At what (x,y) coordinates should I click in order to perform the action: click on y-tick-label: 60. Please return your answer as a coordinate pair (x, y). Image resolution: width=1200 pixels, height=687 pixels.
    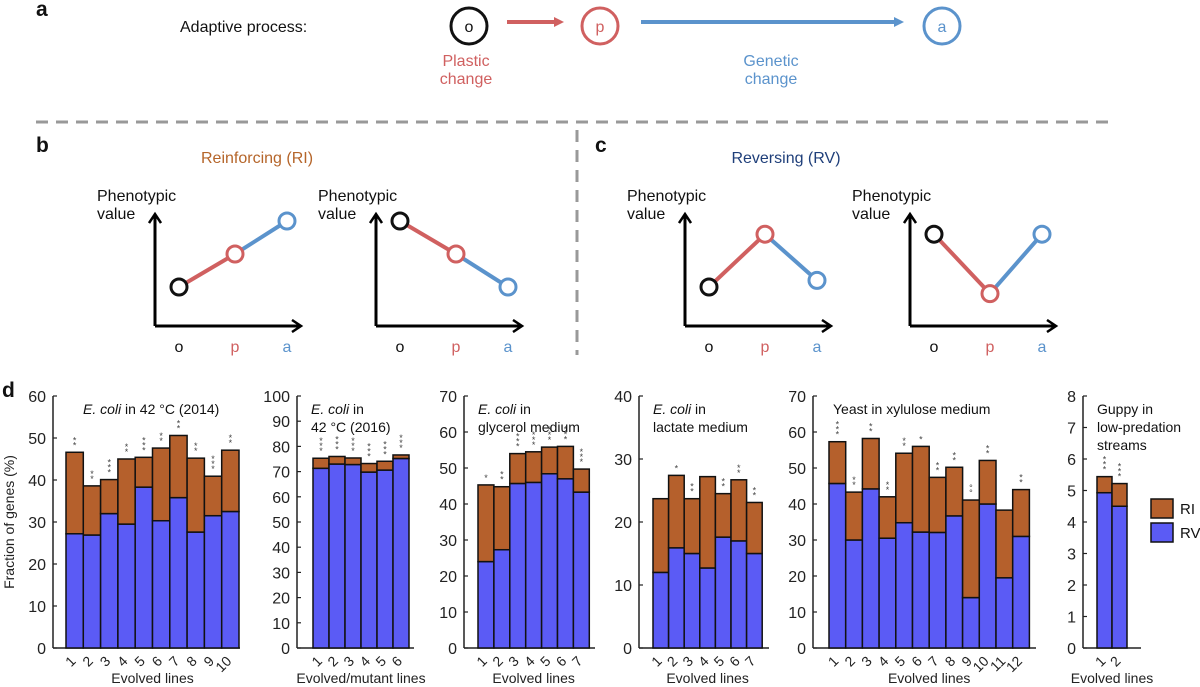
    Looking at the image, I should click on (797, 433).